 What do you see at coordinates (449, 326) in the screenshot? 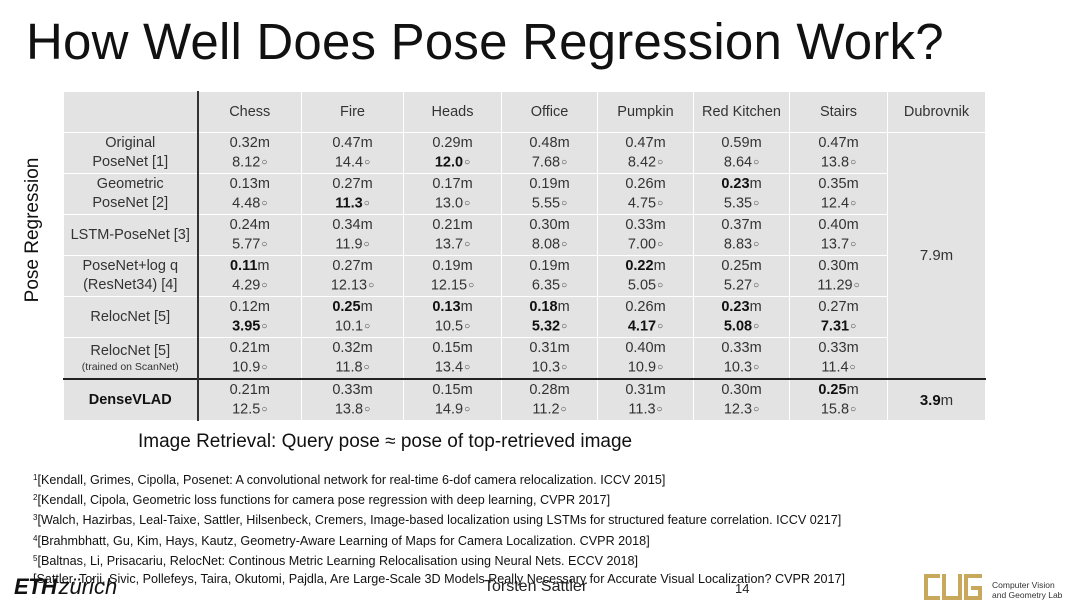
I see `rotation-error-value: 10.5` at bounding box center [449, 326].